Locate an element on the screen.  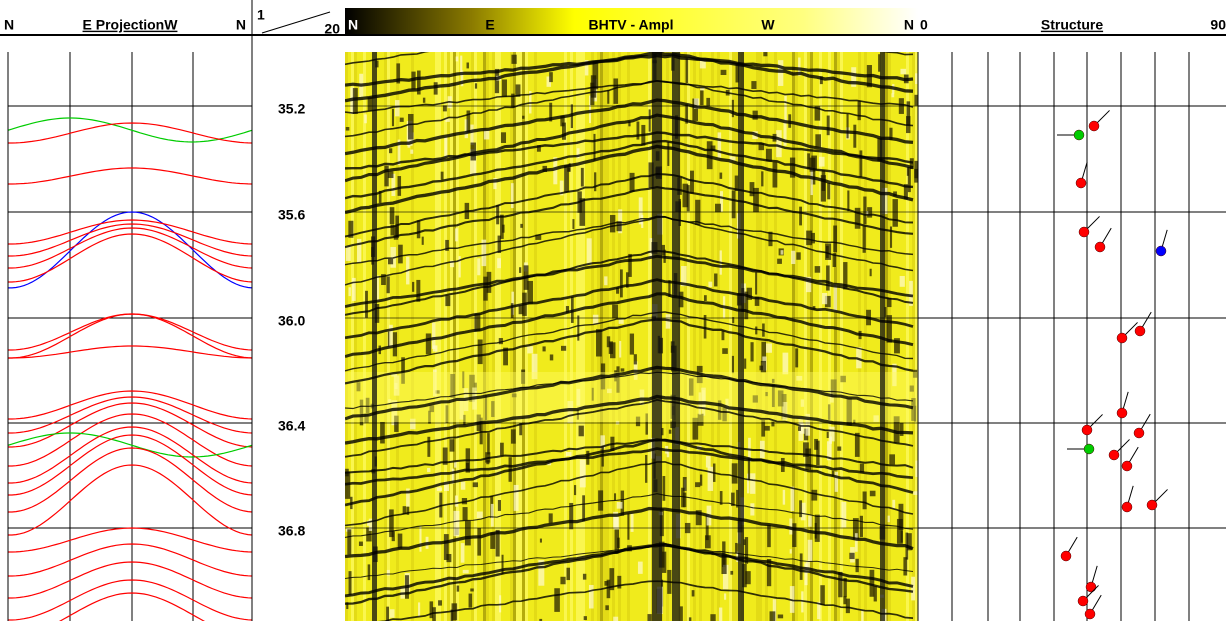
header-label: E is located at coordinates (489, 25).